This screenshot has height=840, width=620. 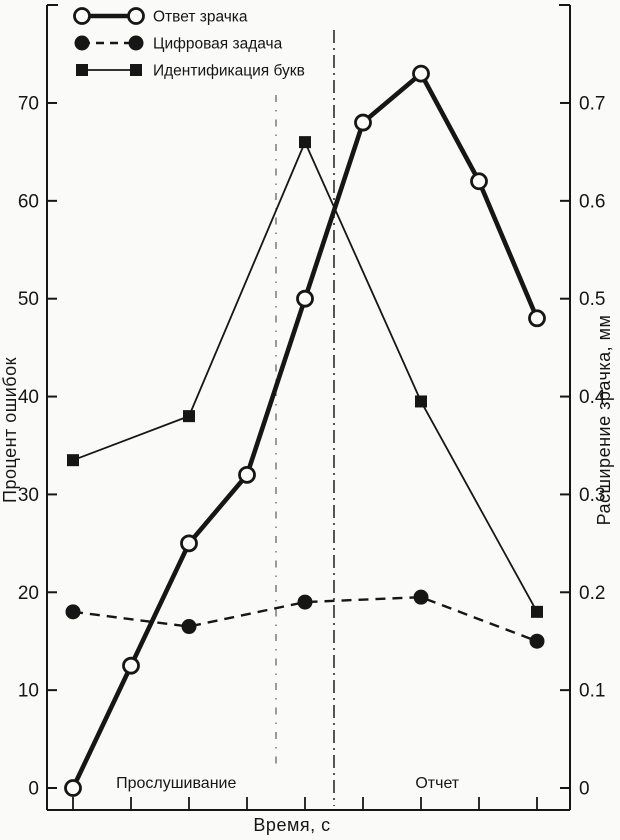 I want to click on legend-row: Ответ зрачка, so click(x=160, y=16).